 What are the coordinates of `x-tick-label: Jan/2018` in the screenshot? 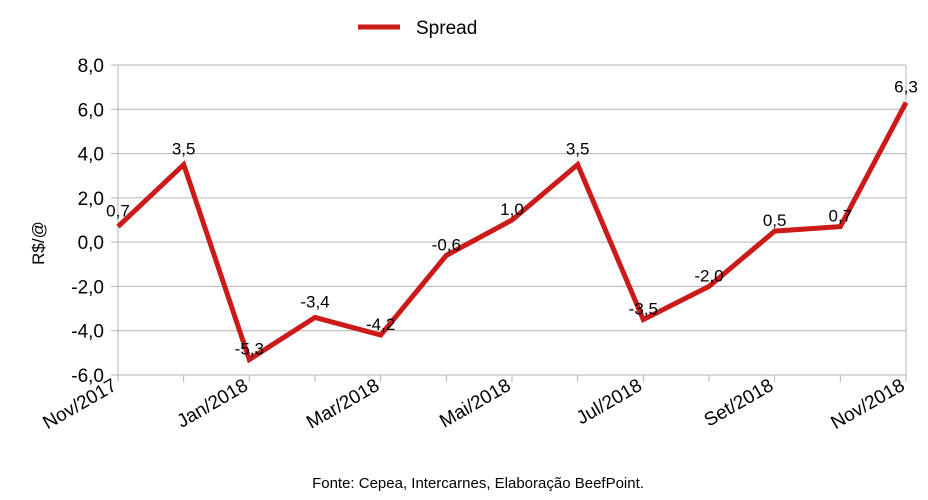 It's located at (213, 403).